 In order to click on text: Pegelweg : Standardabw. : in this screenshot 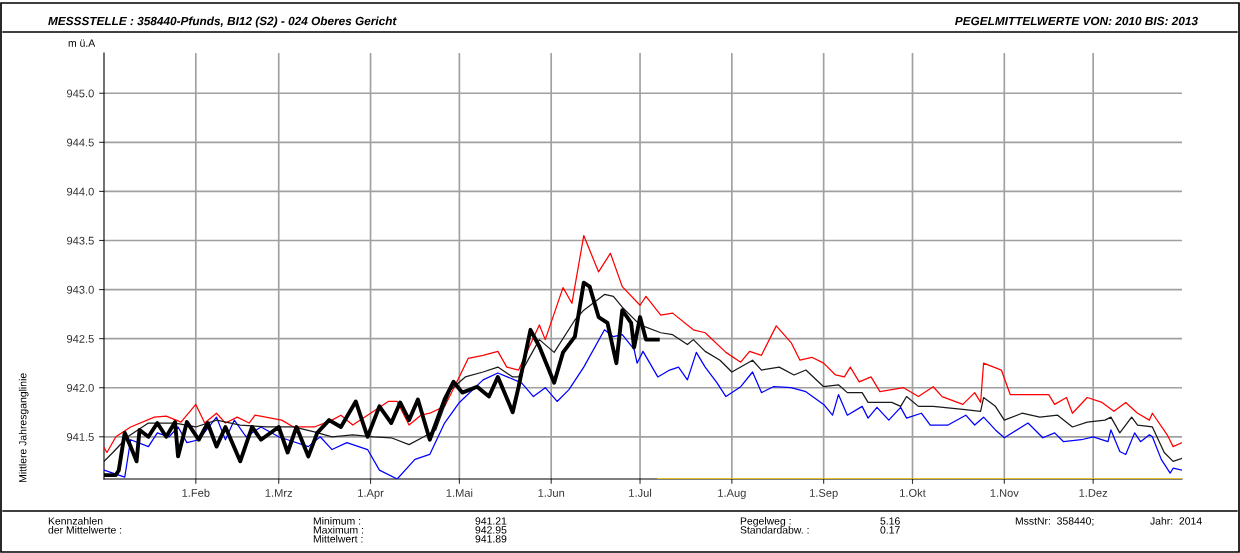, I will do `click(774, 525)`.